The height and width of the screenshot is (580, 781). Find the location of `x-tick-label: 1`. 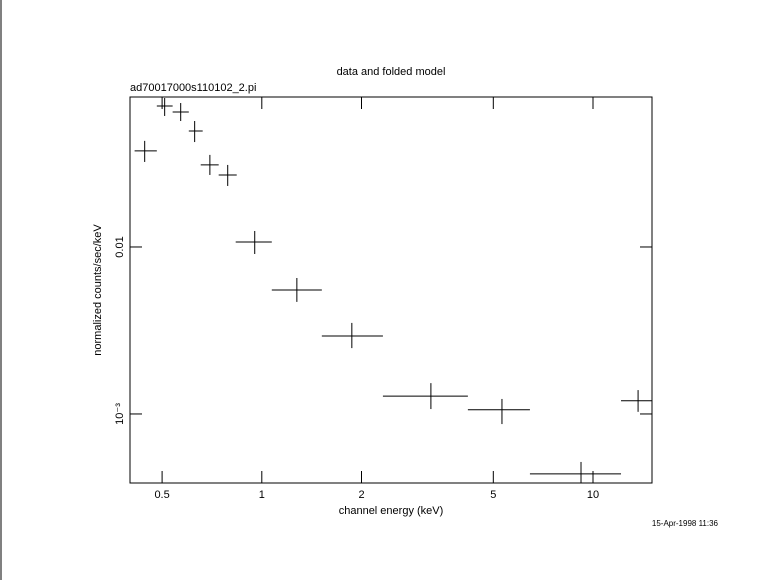

x-tick-label: 1 is located at coordinates (262, 495).